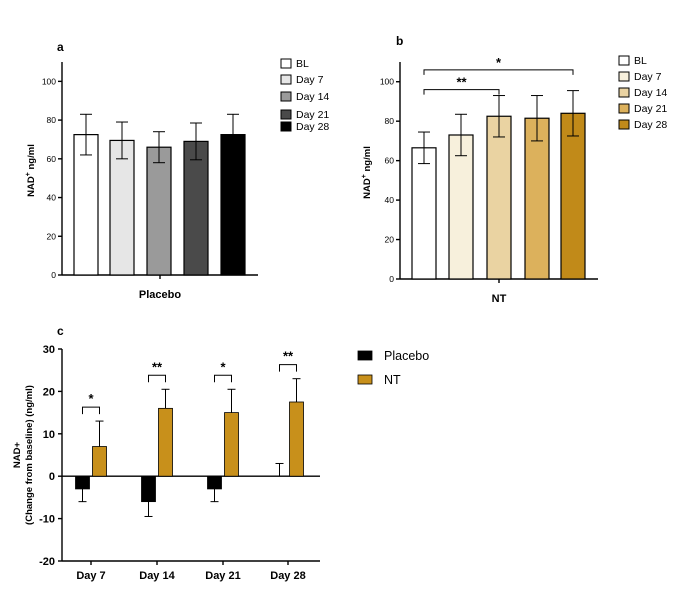 The image size is (676, 590). I want to click on panel-label-b: b, so click(399, 41).